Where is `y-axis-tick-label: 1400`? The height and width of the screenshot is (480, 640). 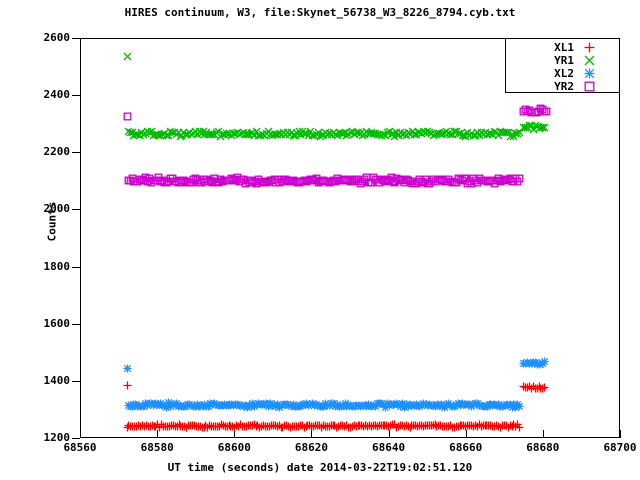
y-axis-tick-label: 1400 is located at coordinates (57, 380).